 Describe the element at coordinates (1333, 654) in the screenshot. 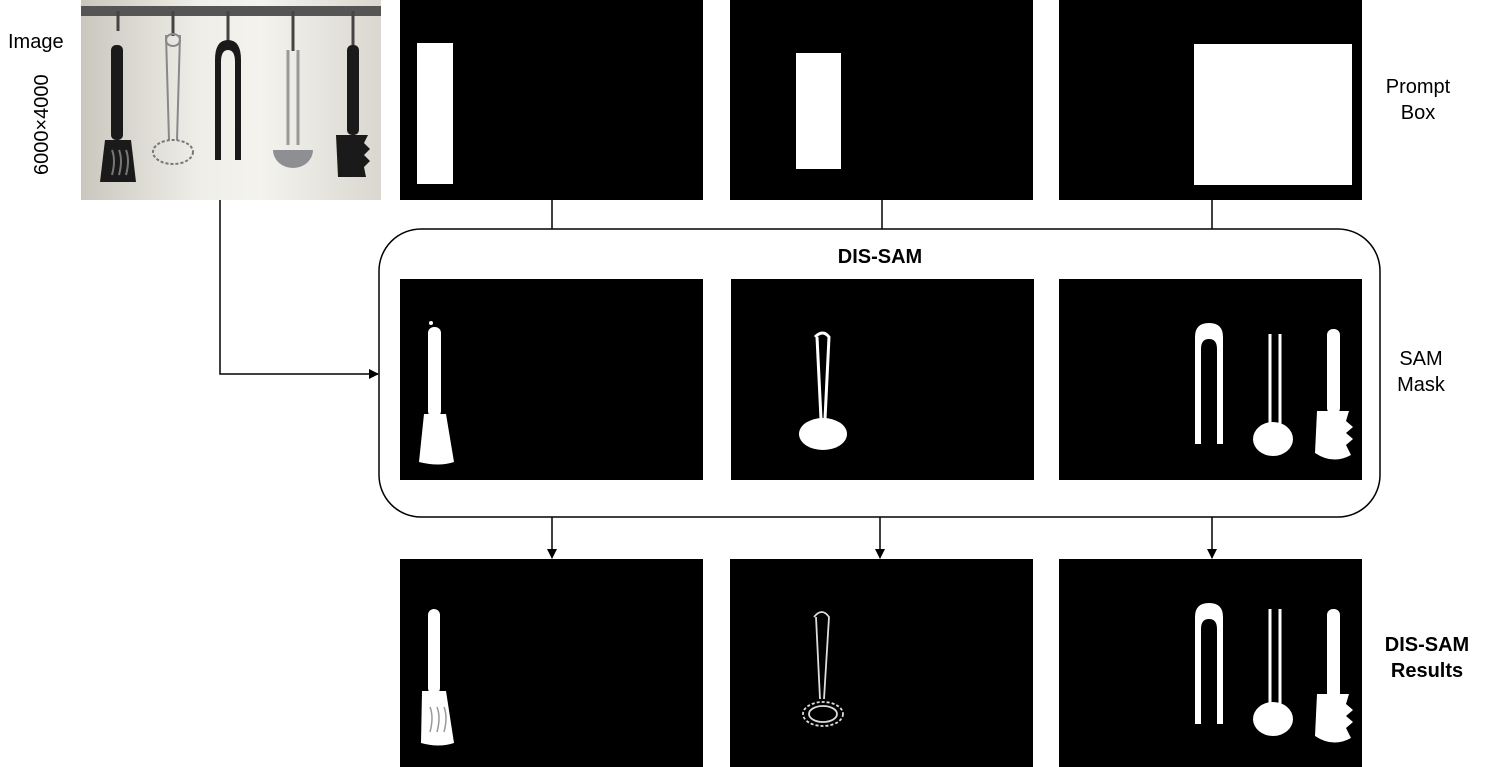

I see `pasta-handle-result` at that location.